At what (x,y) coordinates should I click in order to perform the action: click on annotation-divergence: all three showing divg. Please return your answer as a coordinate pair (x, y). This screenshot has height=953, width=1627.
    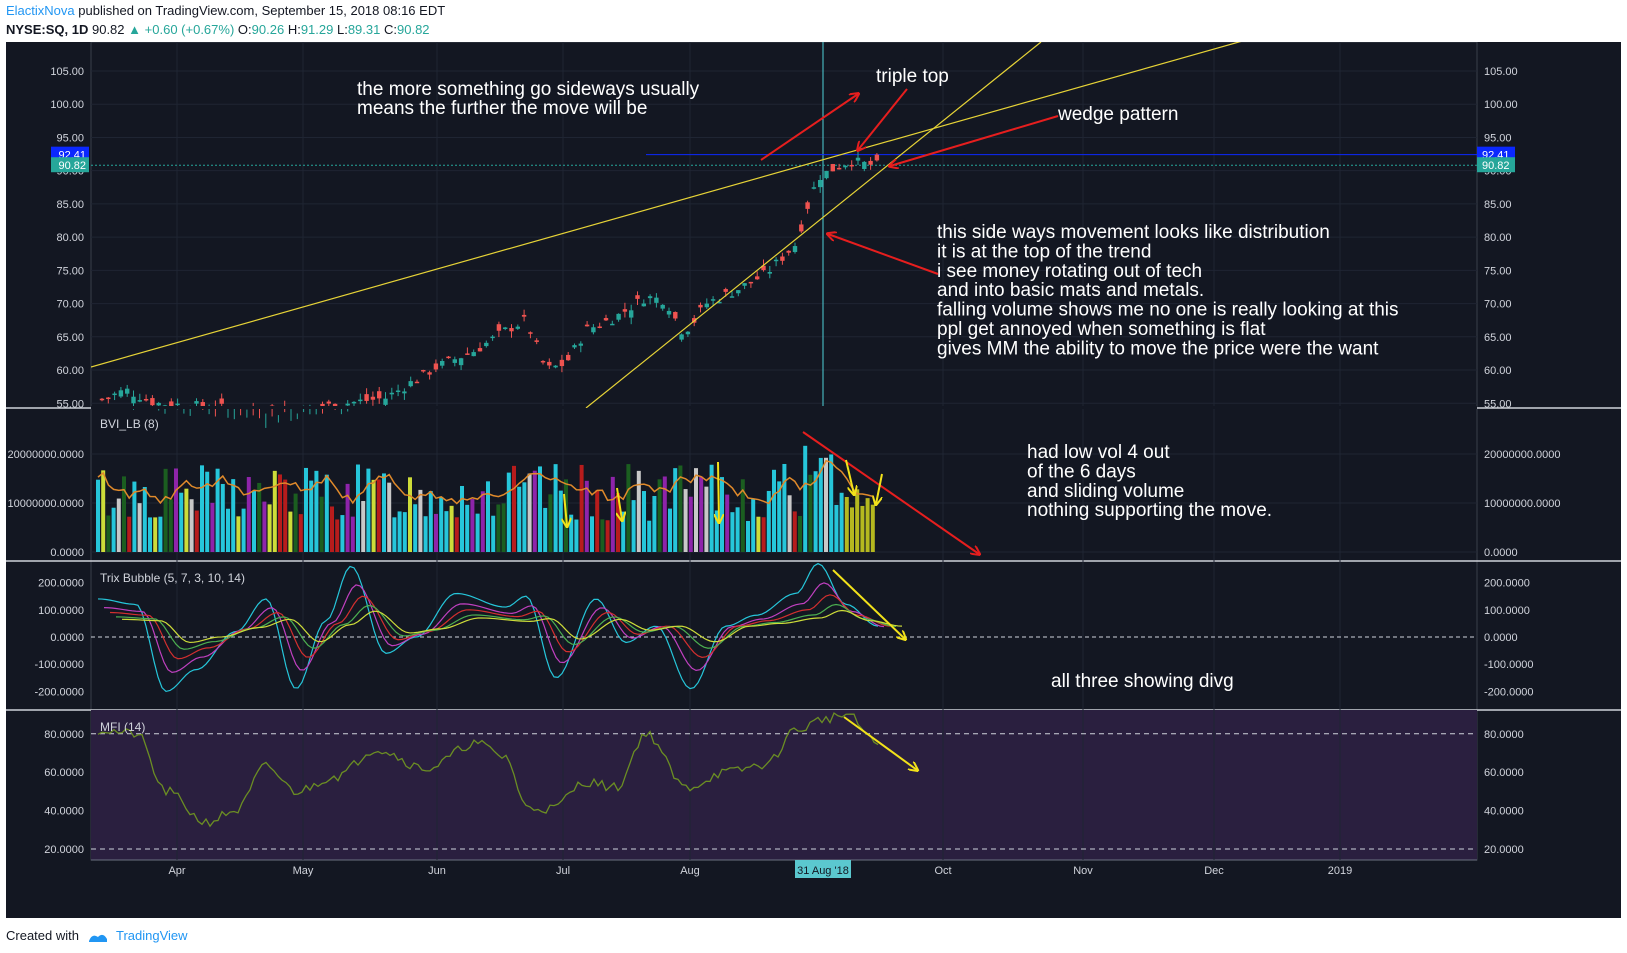
    Looking at the image, I should click on (1142, 681).